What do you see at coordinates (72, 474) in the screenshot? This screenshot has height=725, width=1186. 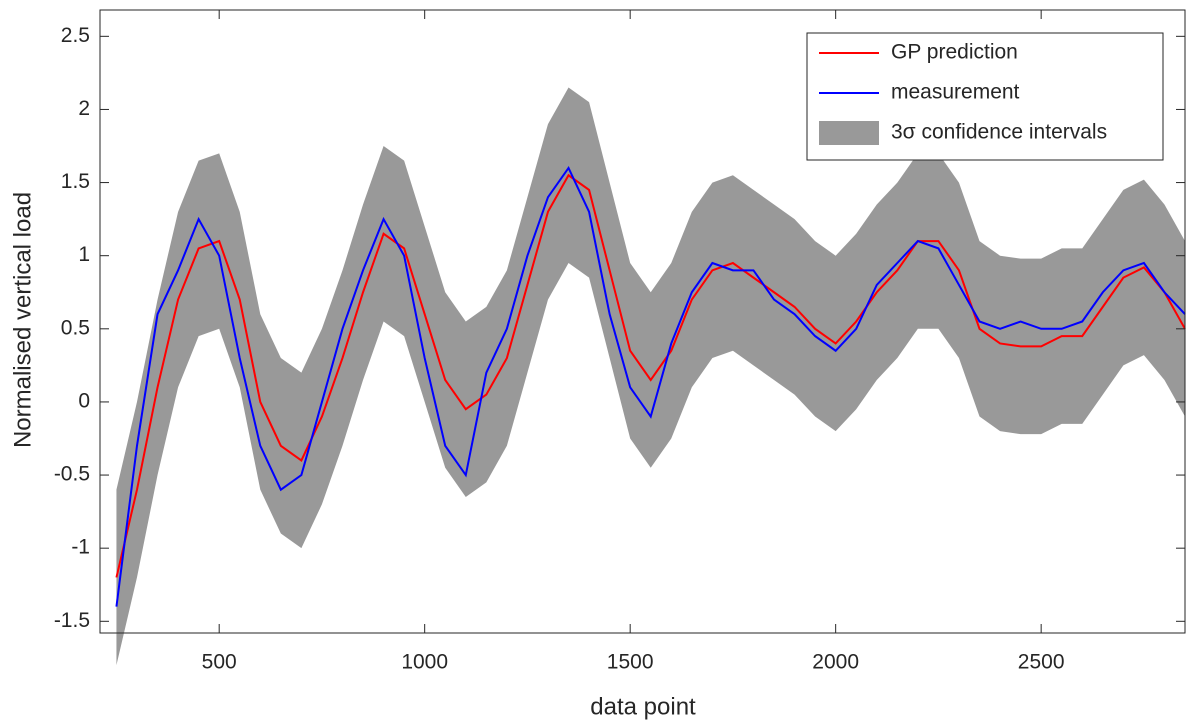 I see `y-tick-label: -0.5` at bounding box center [72, 474].